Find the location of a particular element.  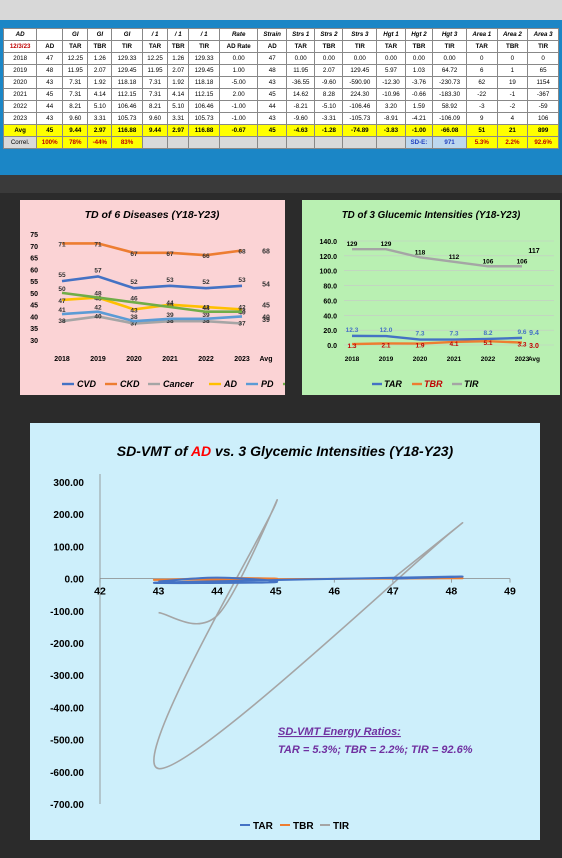

table-cell: -106.09 is located at coordinates (449, 118).